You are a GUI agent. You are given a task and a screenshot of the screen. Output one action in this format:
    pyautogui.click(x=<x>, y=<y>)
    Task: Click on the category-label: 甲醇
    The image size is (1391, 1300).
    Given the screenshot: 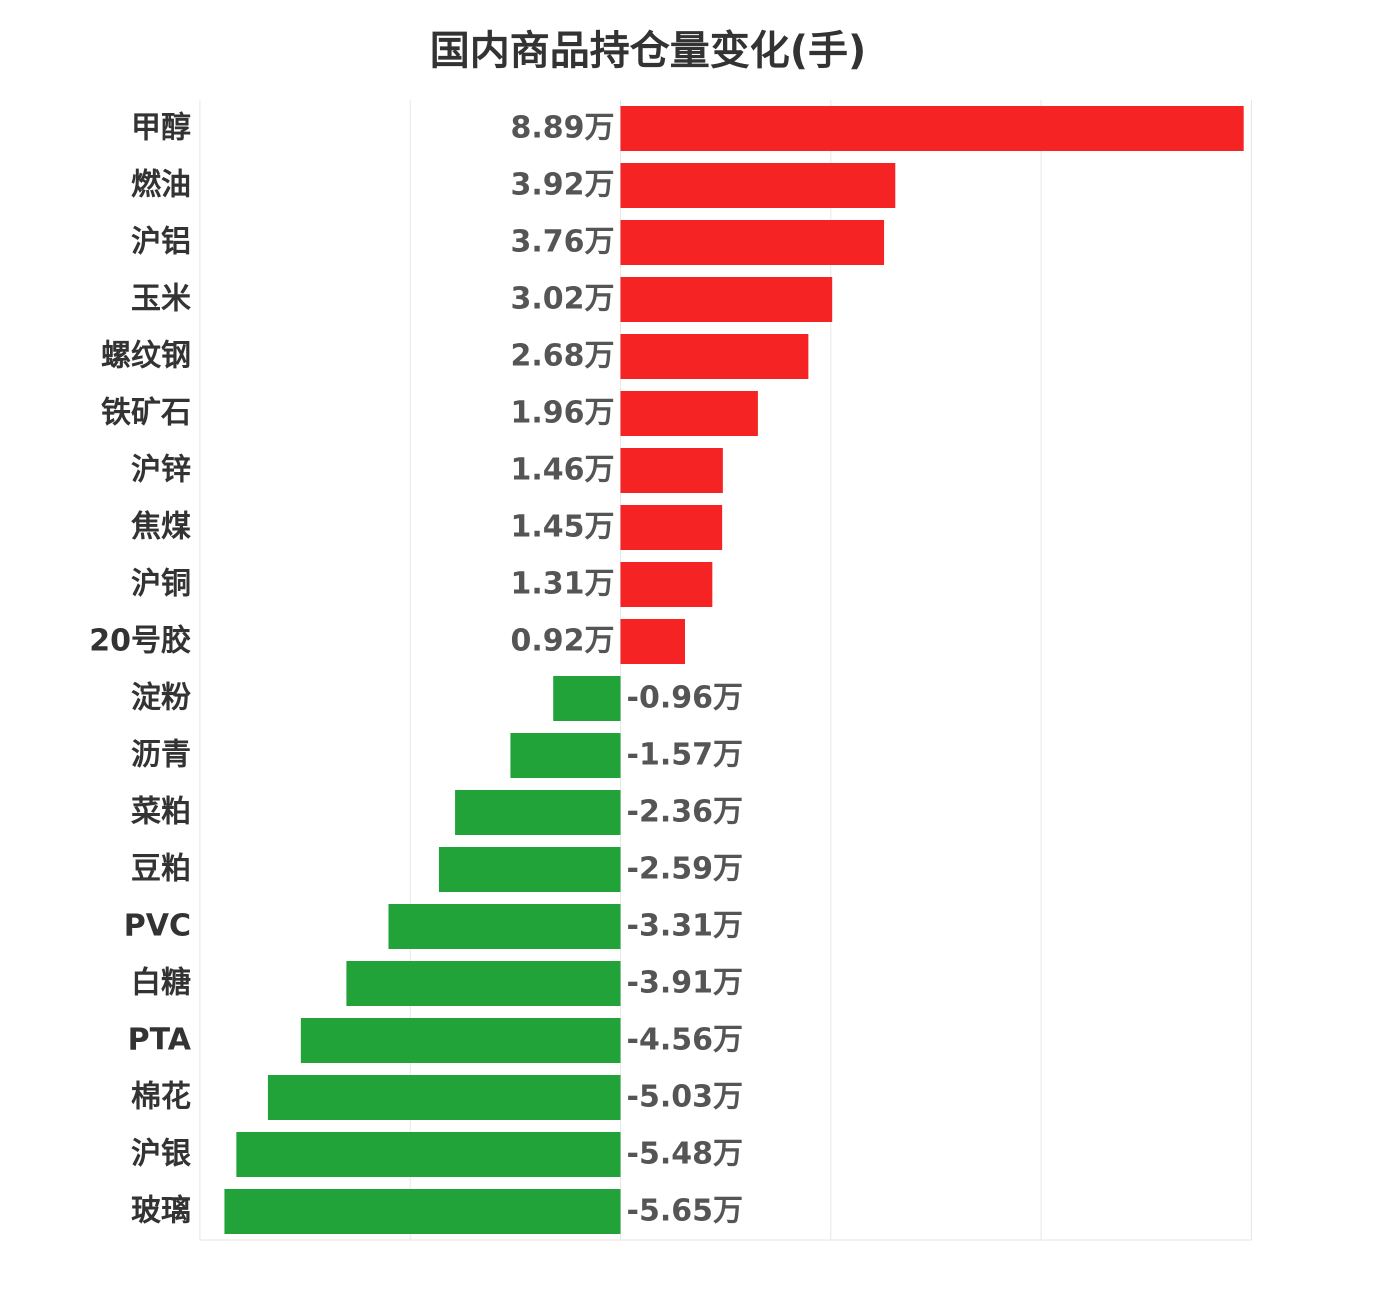 What is the action you would take?
    pyautogui.click(x=161, y=128)
    